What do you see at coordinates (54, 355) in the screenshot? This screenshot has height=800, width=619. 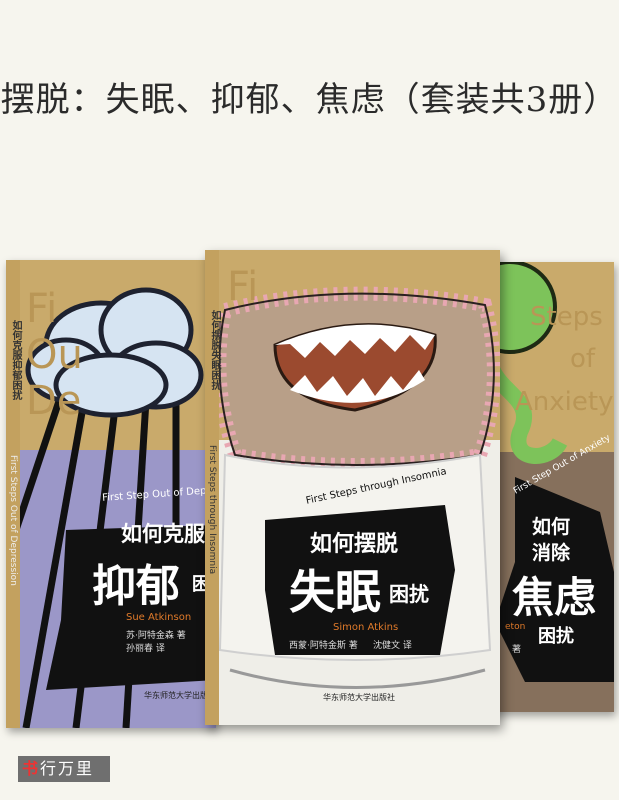 I see `bg-text: Ou` at bounding box center [54, 355].